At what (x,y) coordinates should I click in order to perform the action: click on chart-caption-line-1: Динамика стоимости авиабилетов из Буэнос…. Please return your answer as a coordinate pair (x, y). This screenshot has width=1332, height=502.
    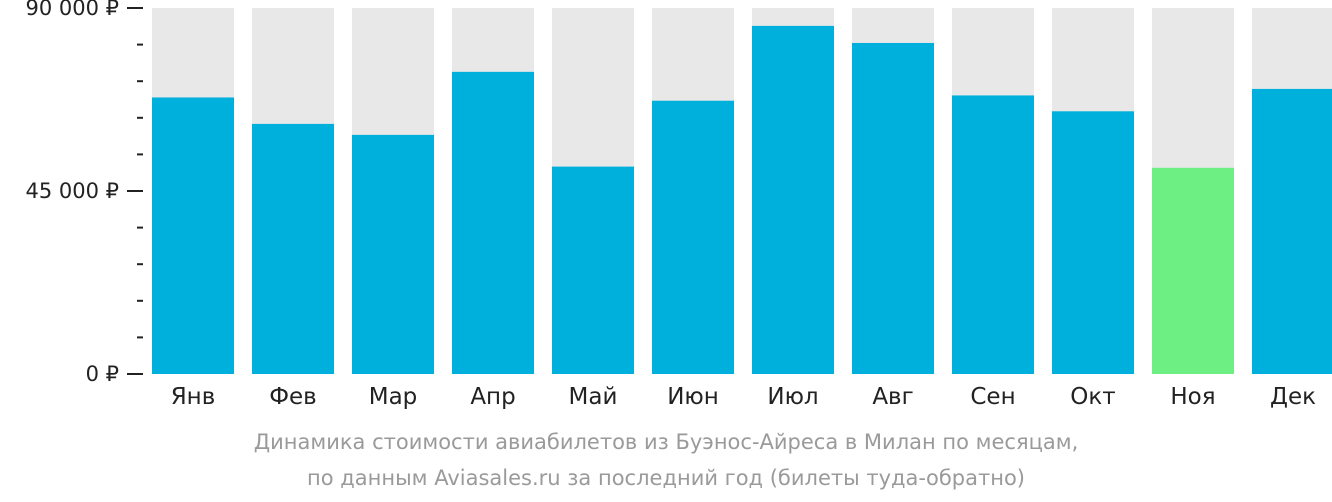
    Looking at the image, I should click on (666, 442).